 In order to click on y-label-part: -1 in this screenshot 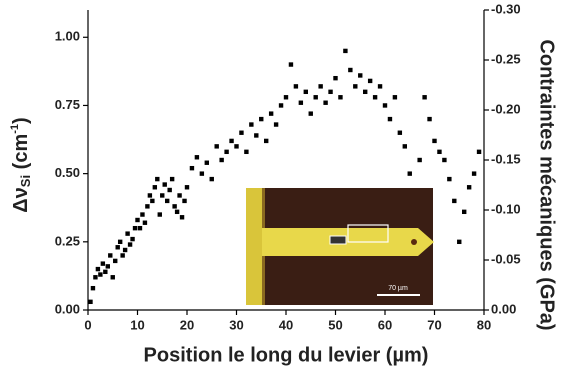, I will do `click(15, 129)`.